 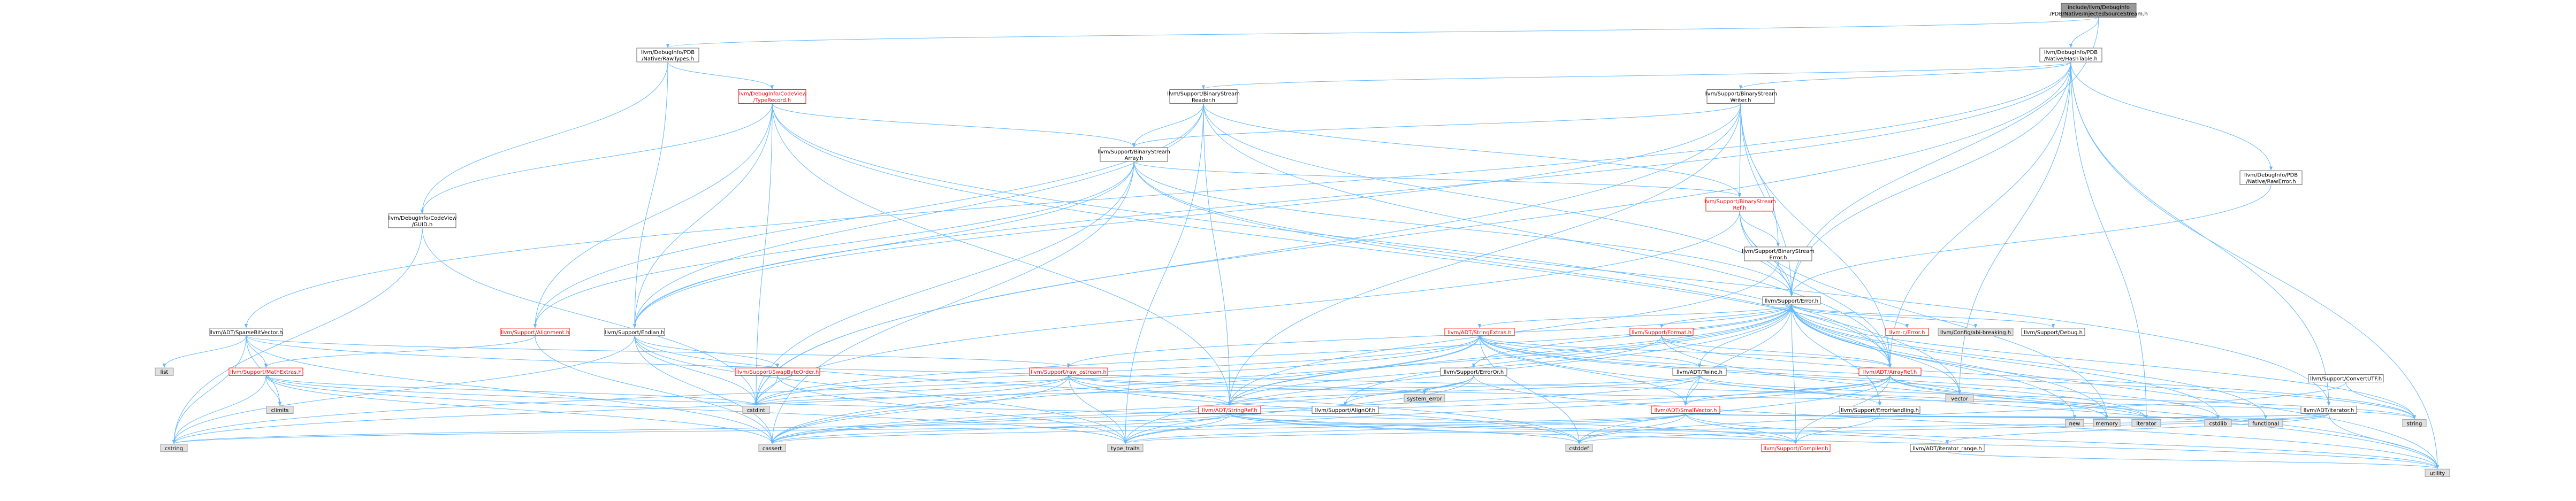 What do you see at coordinates (1949, 361) in the screenshot?
I see `edge-error-to-memory` at bounding box center [1949, 361].